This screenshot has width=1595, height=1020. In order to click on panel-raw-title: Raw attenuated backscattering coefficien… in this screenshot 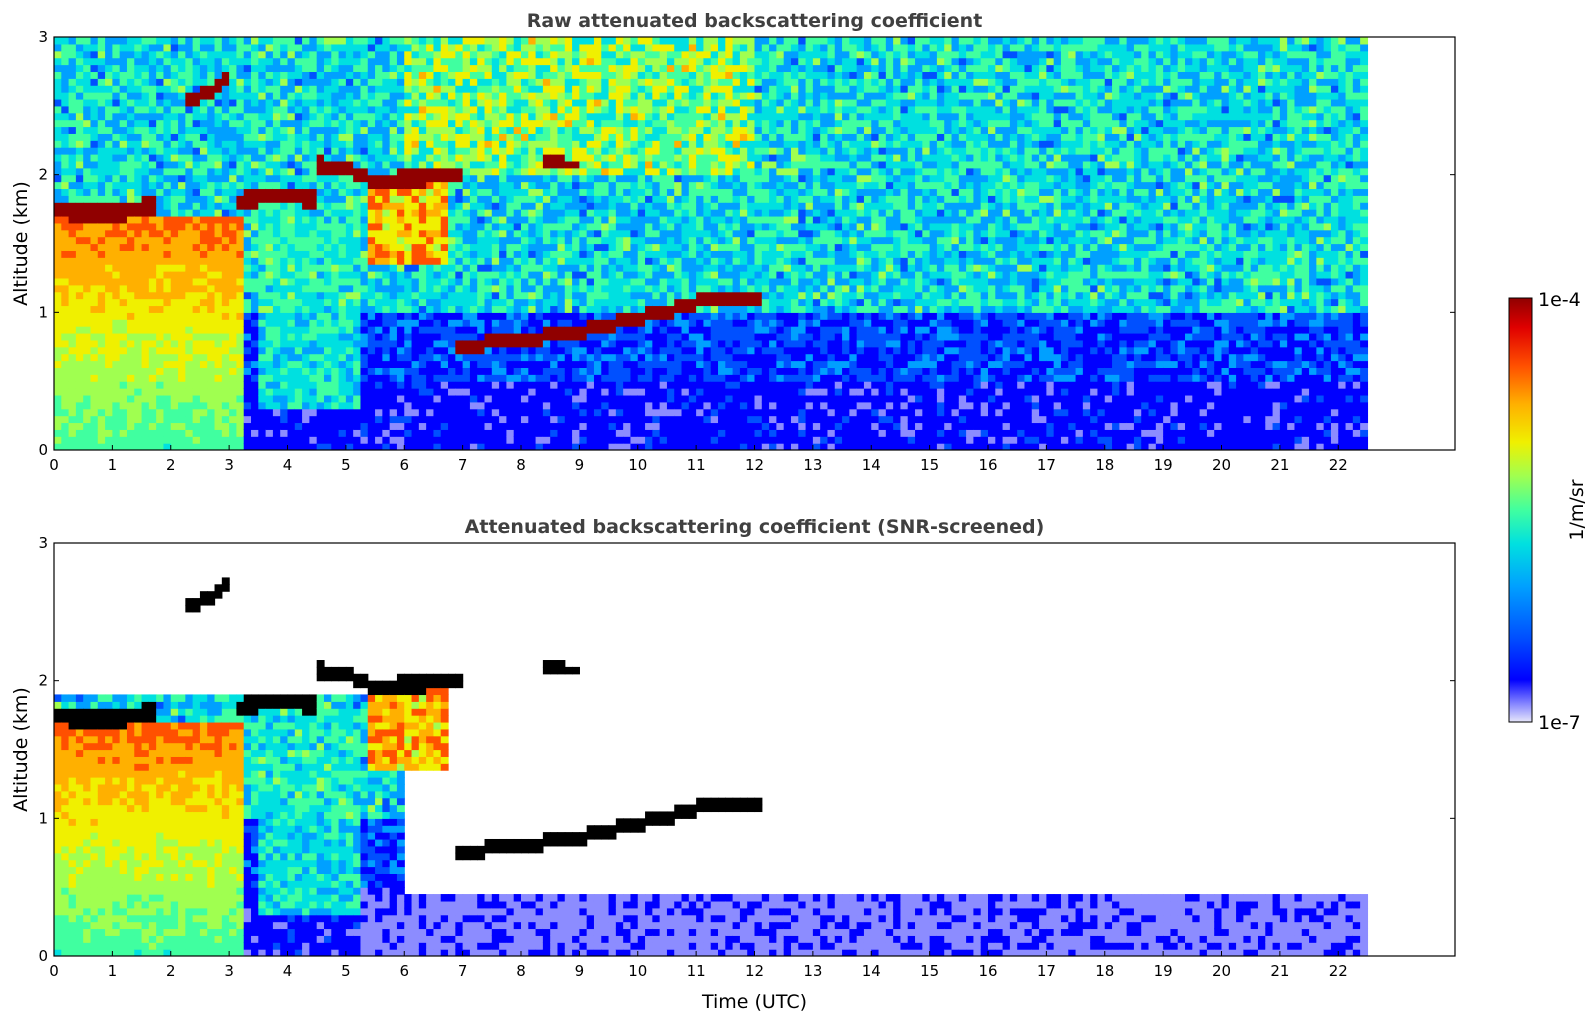, I will do `click(755, 21)`.